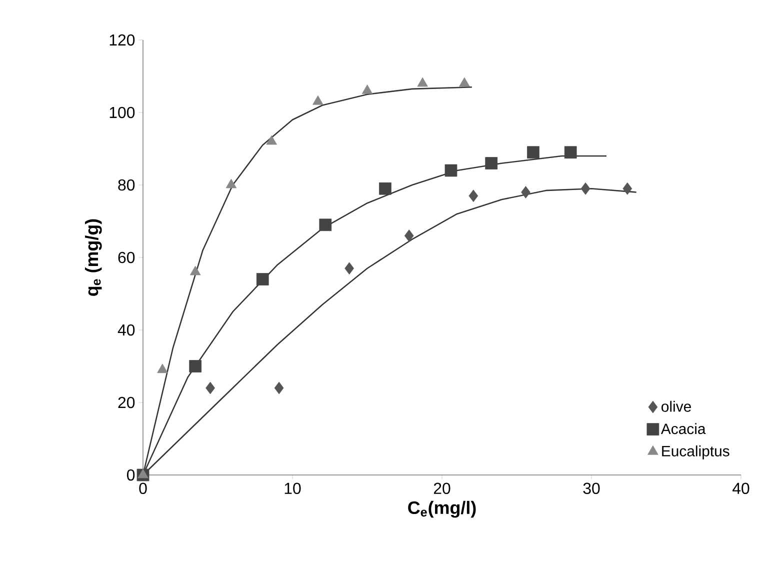 This screenshot has height=579, width=776. Describe the element at coordinates (292, 488) in the screenshot. I see `x-tick-label: 10` at that location.